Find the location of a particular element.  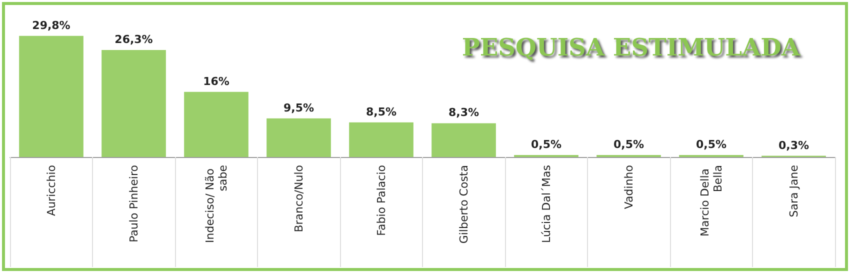

x-tick-label: Auricchio is located at coordinates (51, 190).